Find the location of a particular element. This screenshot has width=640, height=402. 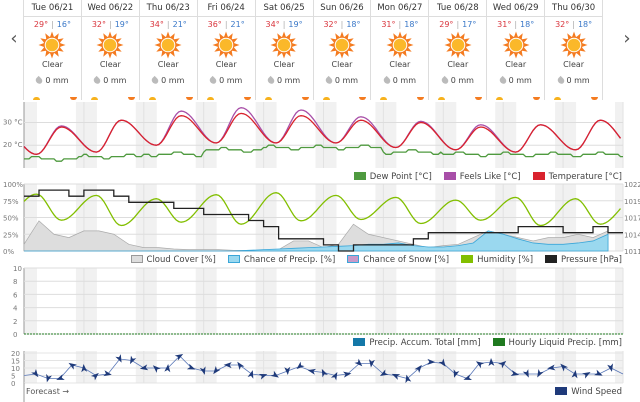

y-tick-label: 5 is located at coordinates (13, 377).